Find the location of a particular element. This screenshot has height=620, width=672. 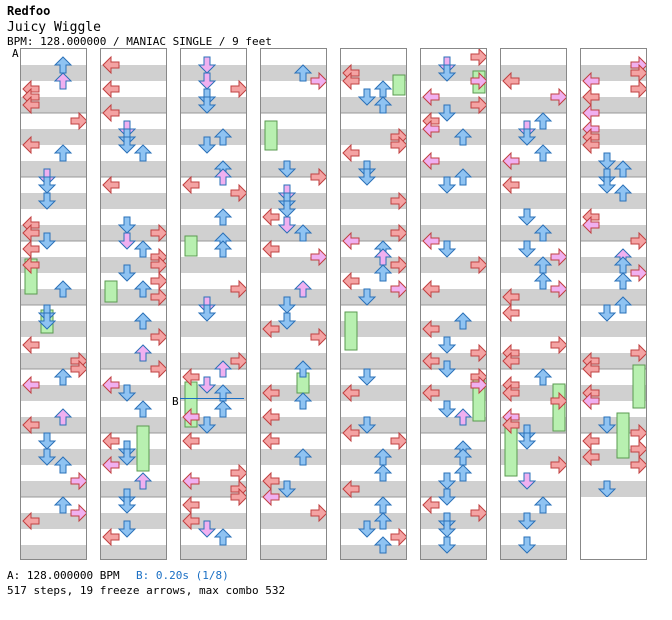

column-5-notes is located at coordinates (373, 311).